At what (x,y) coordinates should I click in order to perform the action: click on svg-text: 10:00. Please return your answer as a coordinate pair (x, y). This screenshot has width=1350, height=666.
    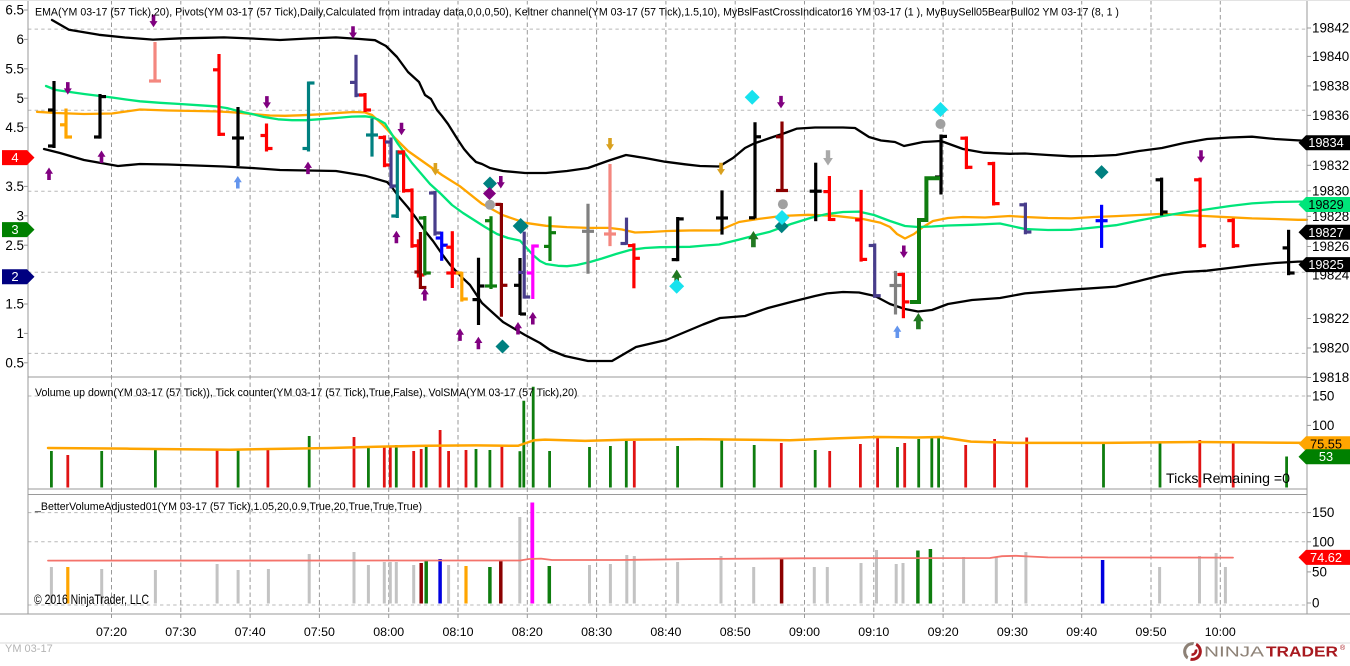
    Looking at the image, I should click on (1220, 632).